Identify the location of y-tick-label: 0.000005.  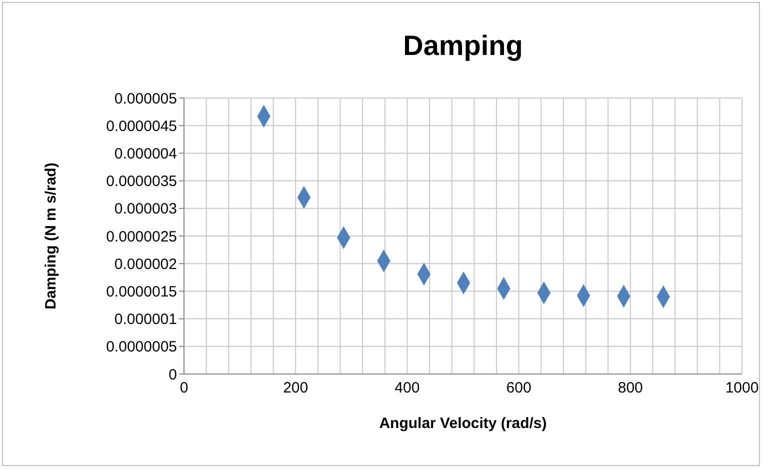
(145, 99).